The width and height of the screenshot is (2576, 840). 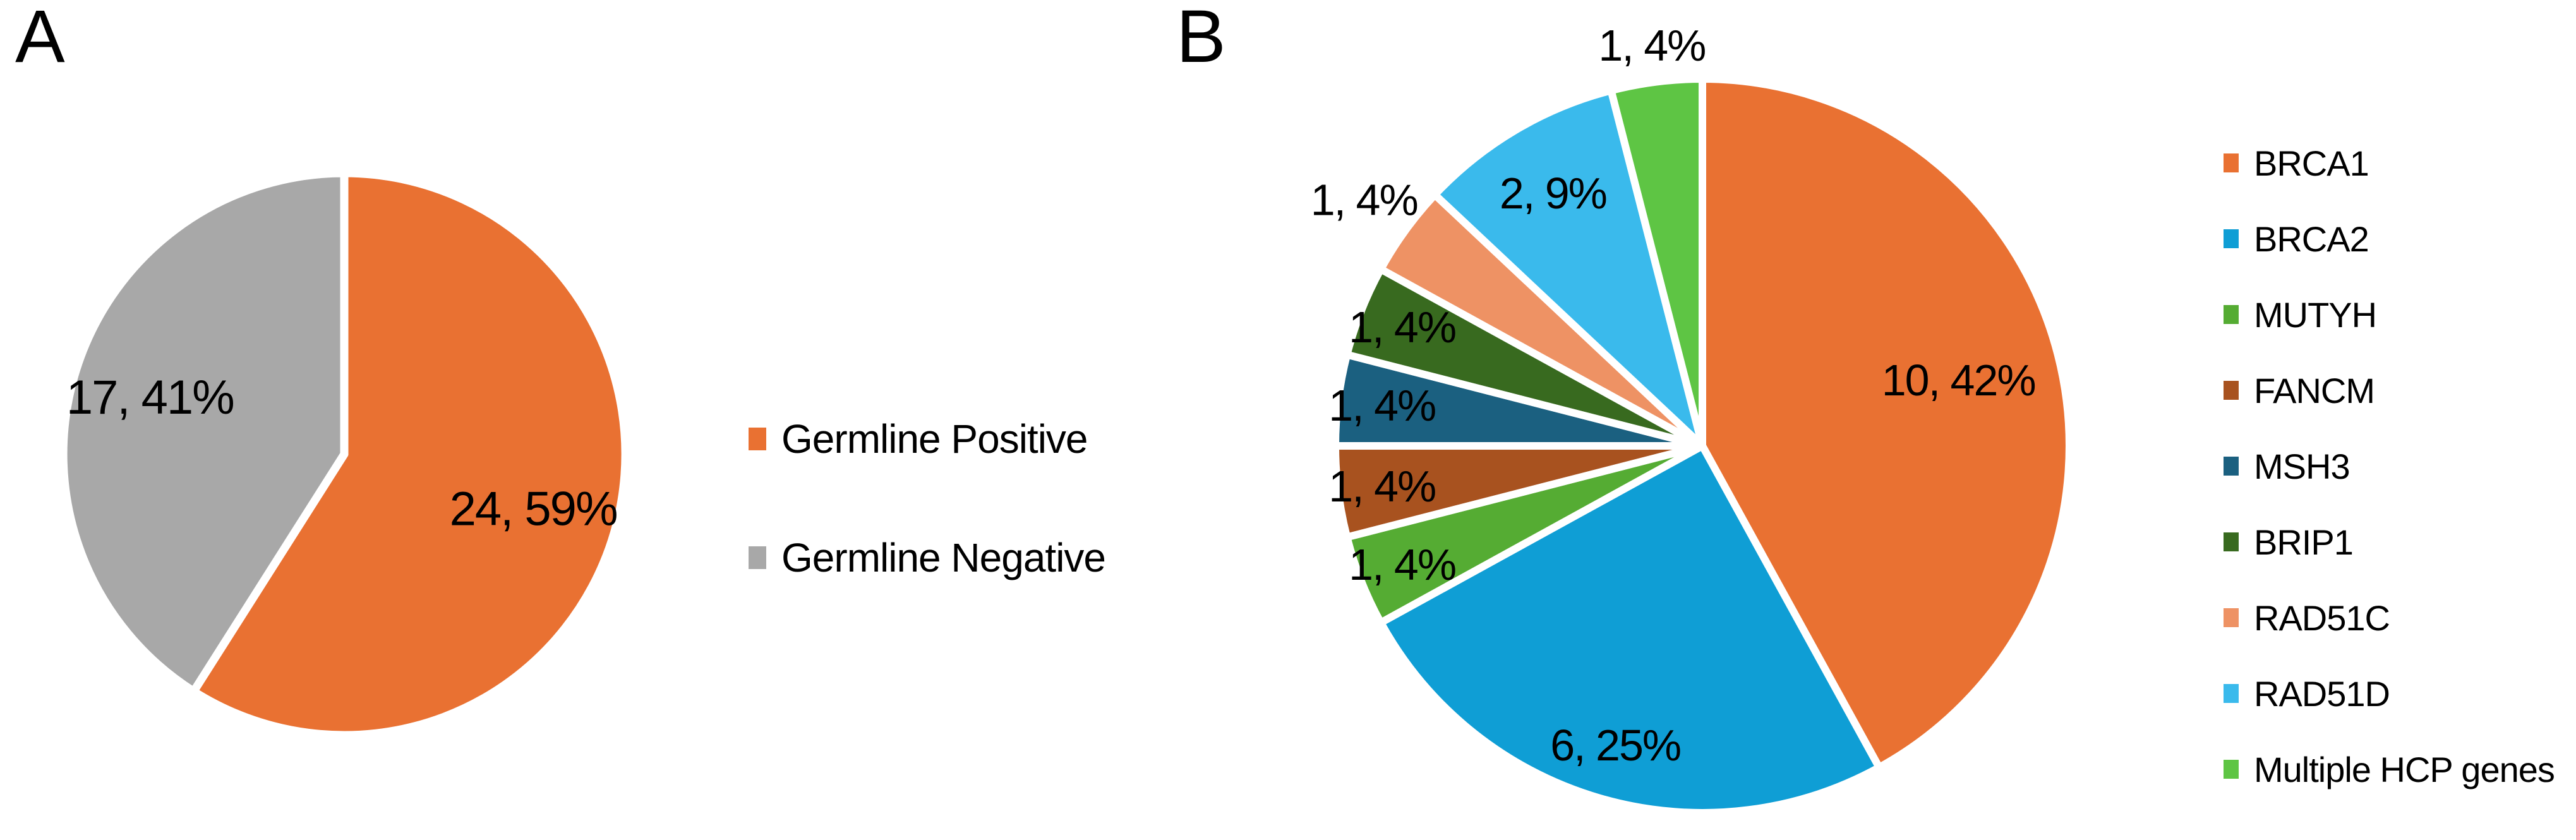 I want to click on legend-label: MSH3, so click(x=2302, y=466).